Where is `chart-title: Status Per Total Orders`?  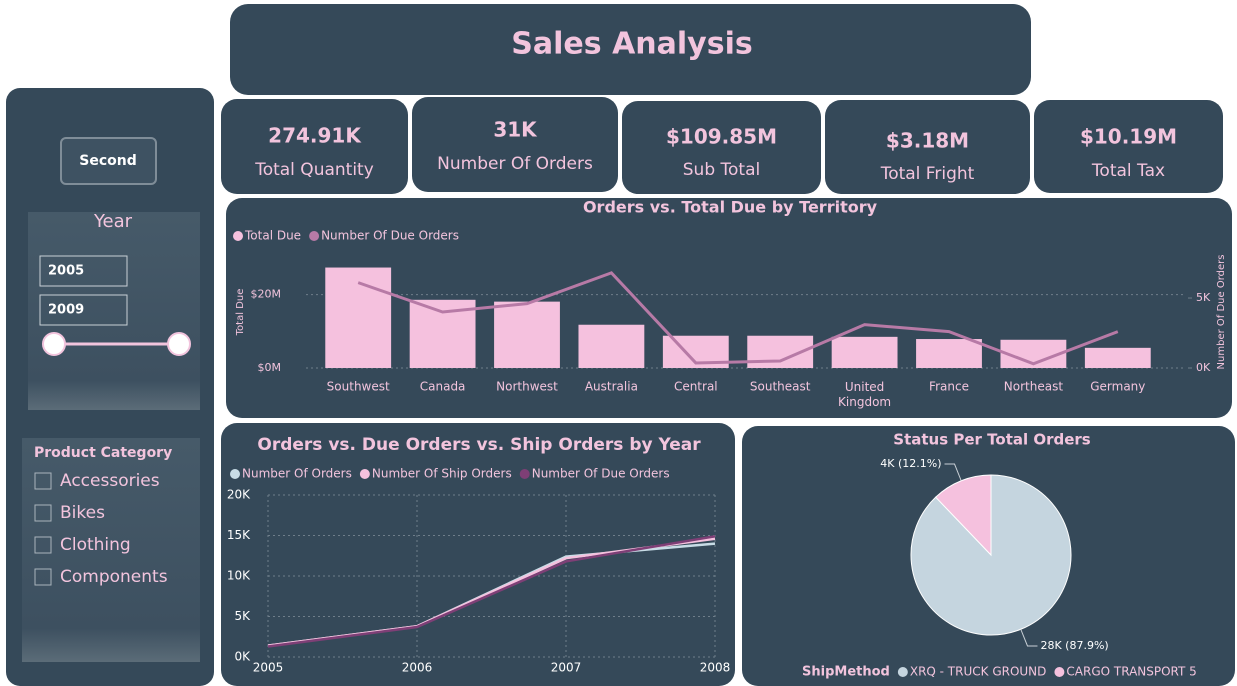 chart-title: Status Per Total Orders is located at coordinates (992, 440).